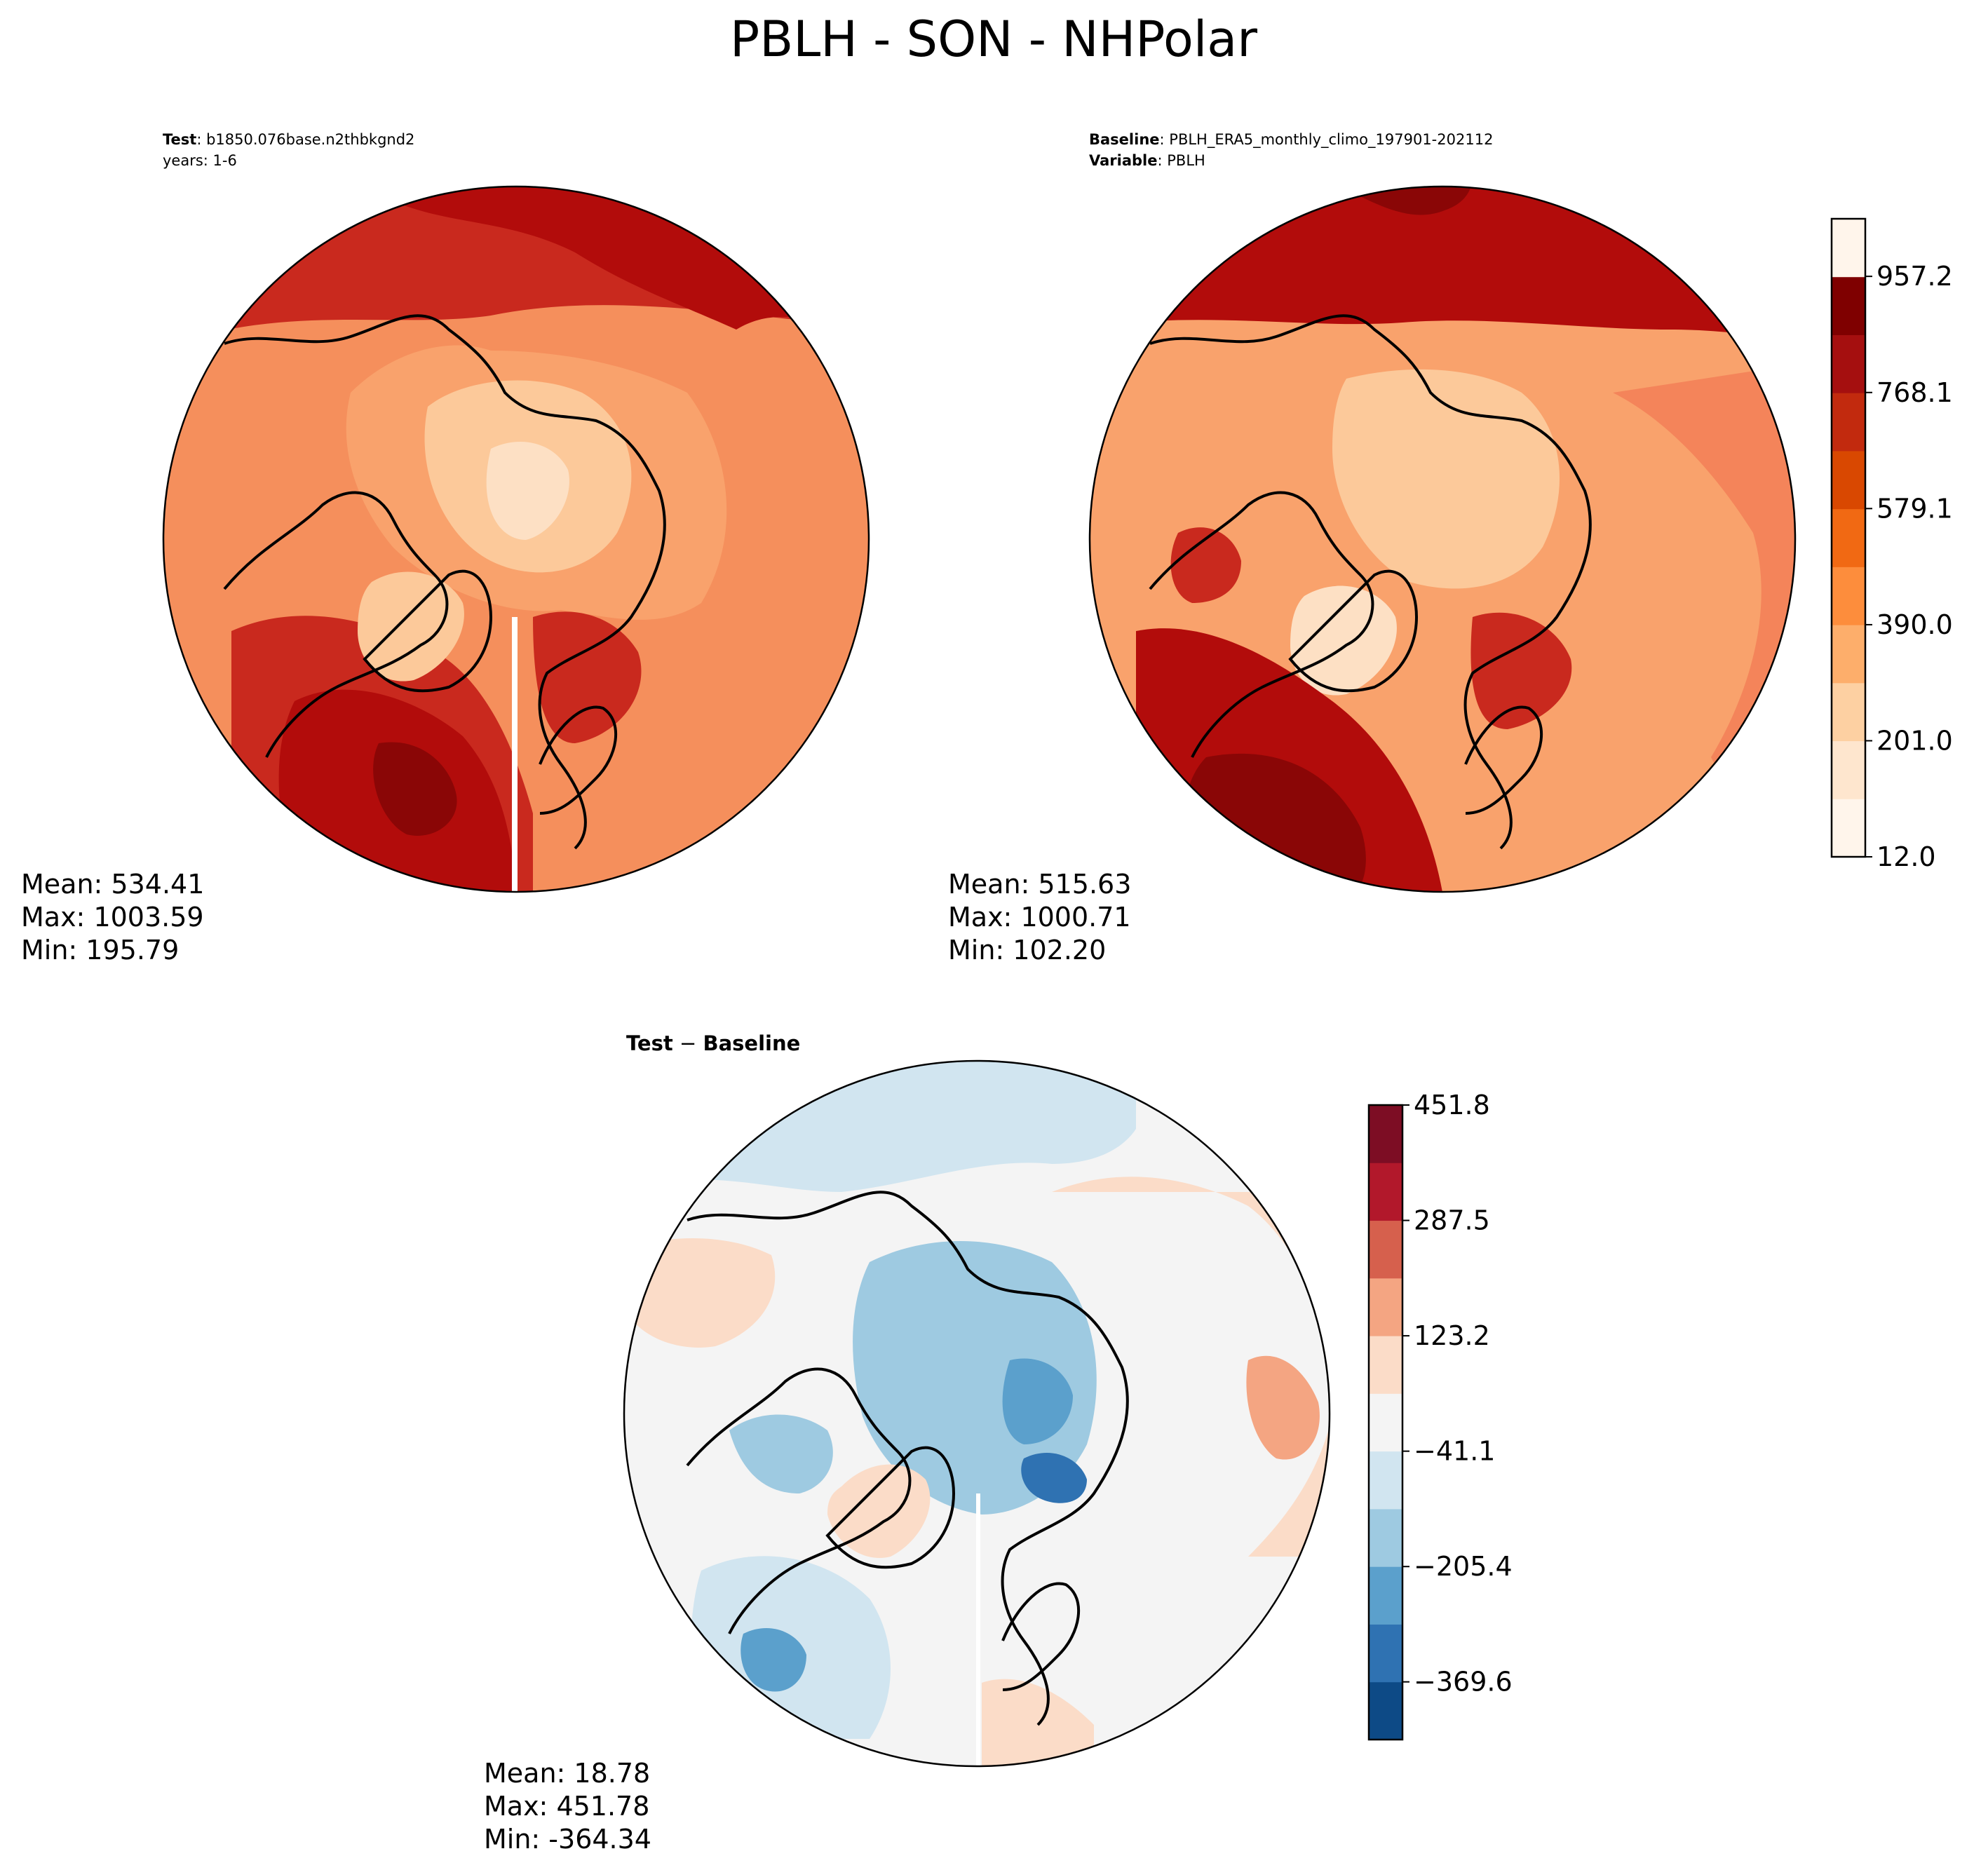  I want to click on diff-title-left: Test, so click(649, 1043).